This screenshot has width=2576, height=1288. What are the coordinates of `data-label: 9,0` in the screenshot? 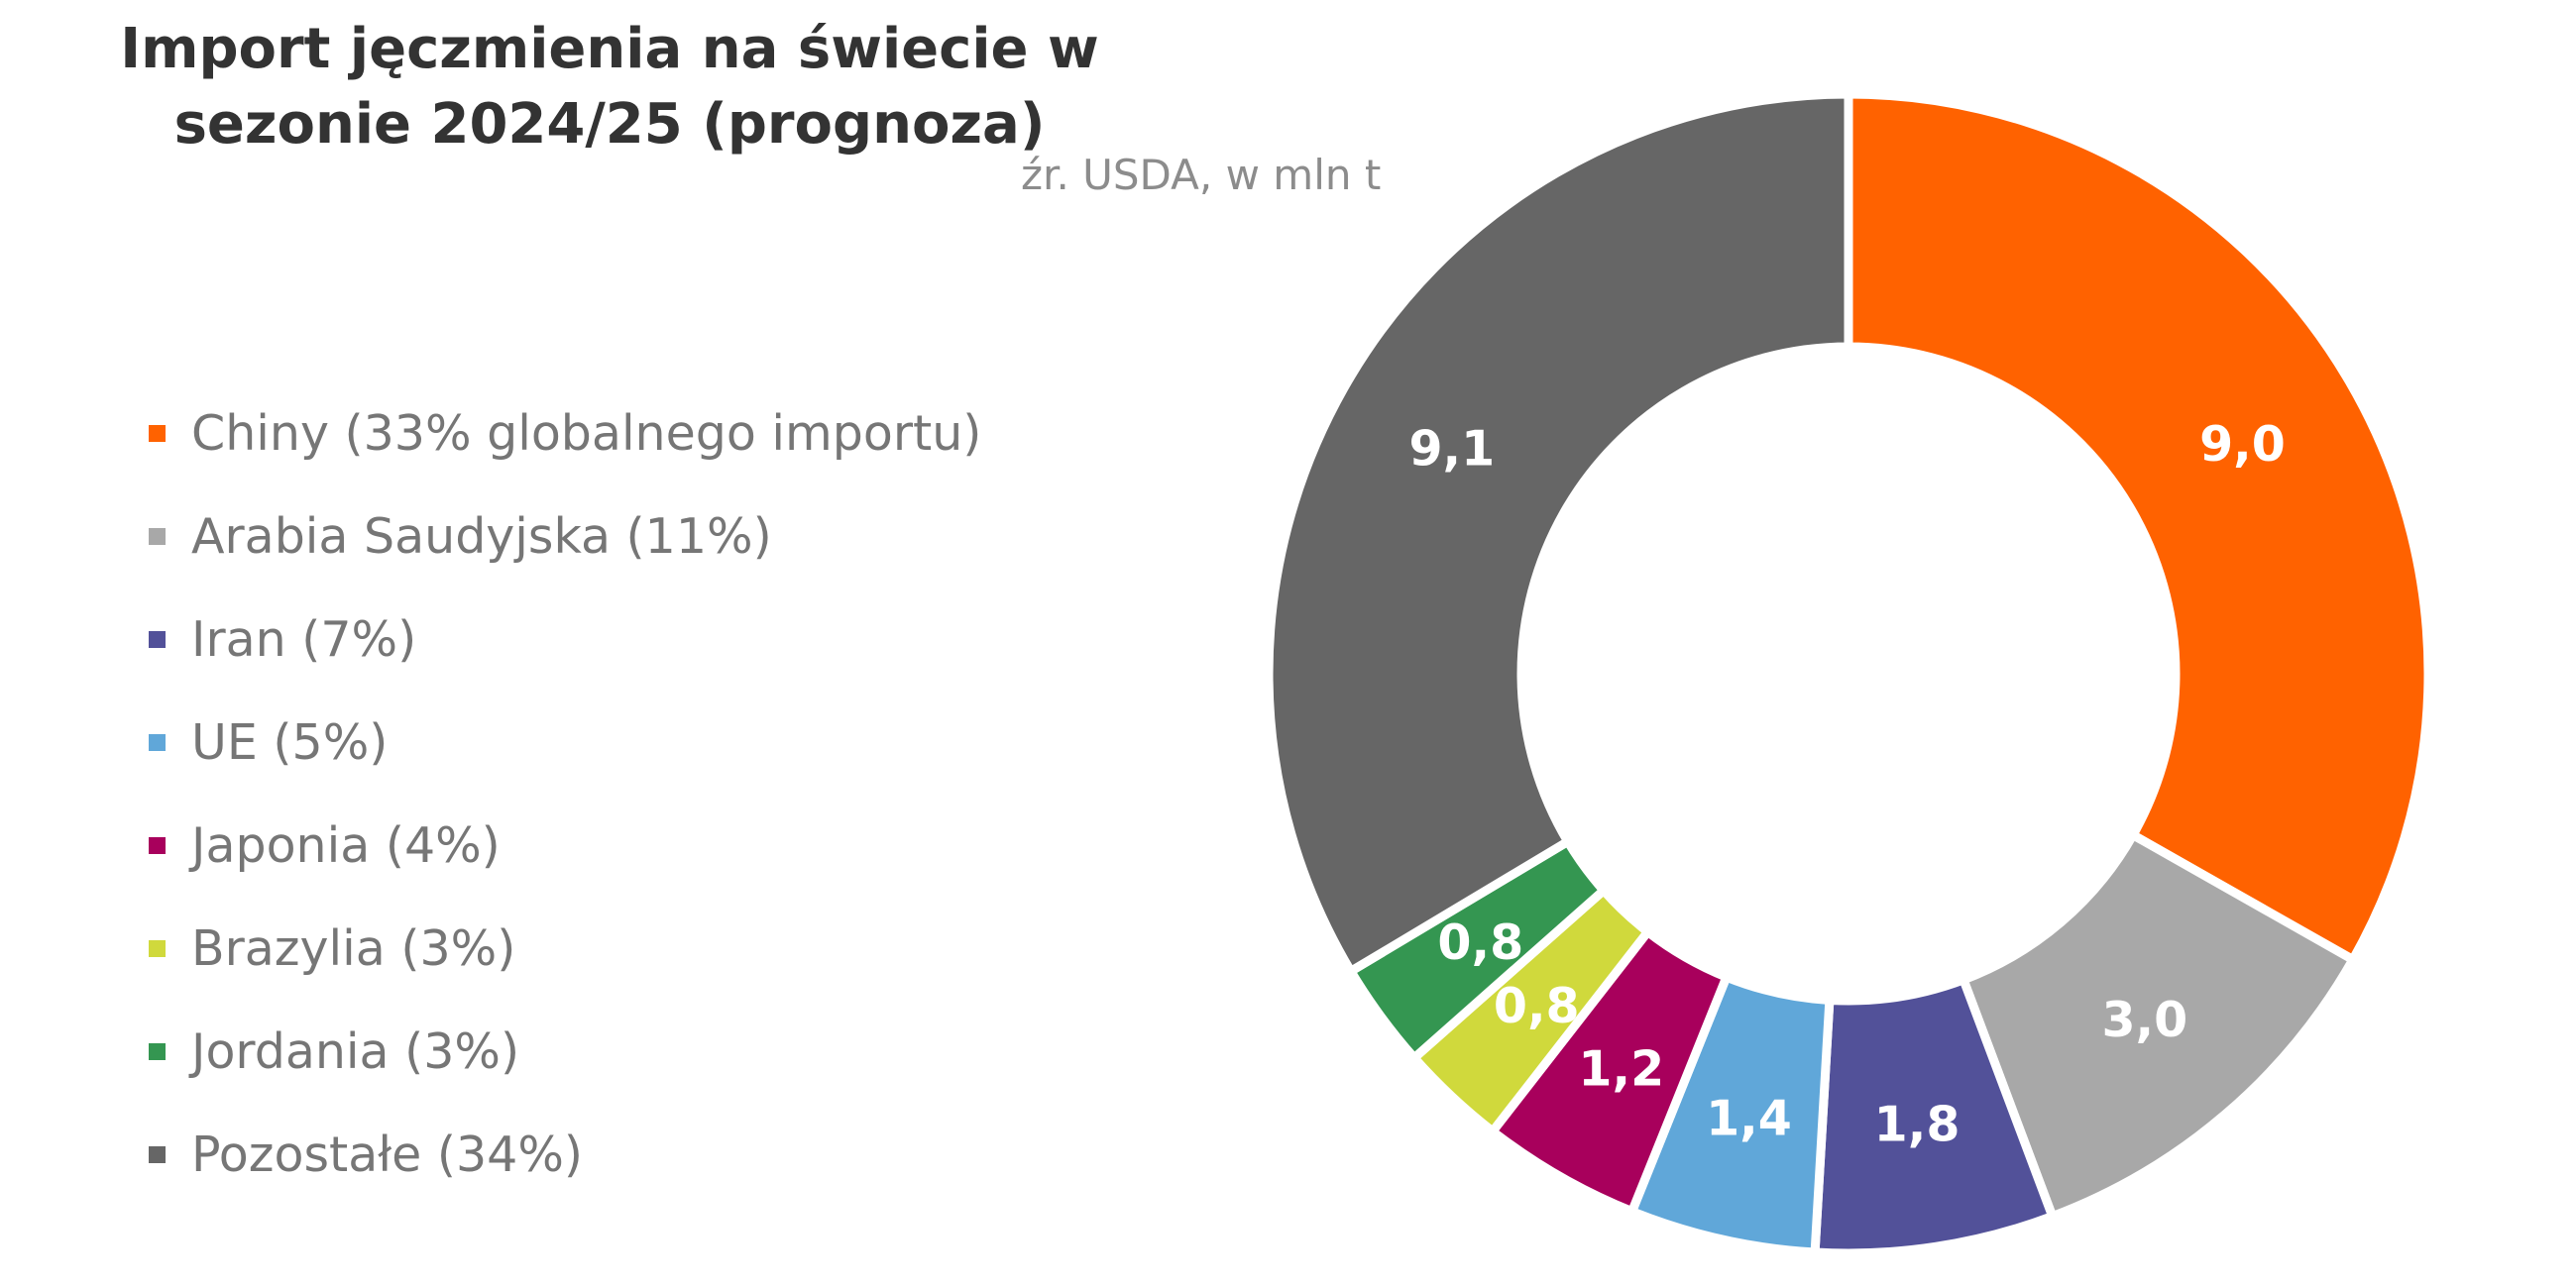 It's located at (2242, 444).